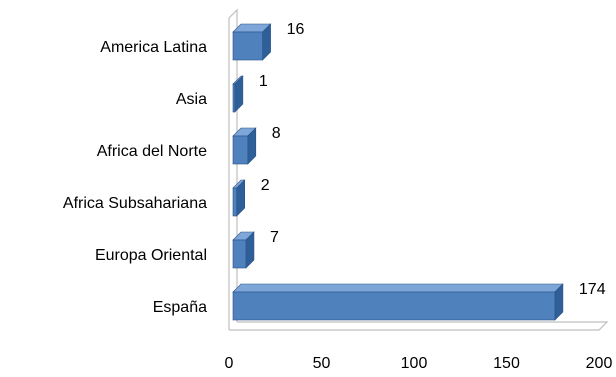  I want to click on value-label: 174, so click(592, 289).